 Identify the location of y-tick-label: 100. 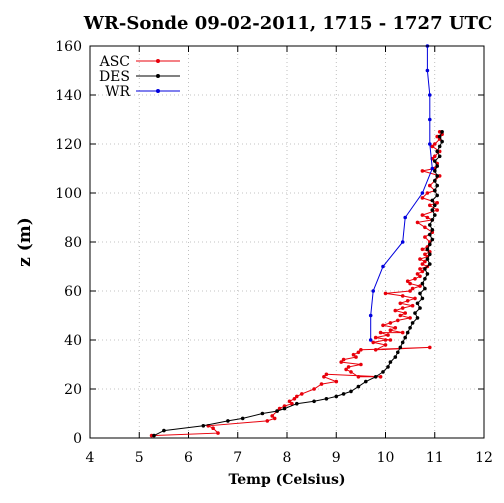
(68, 194).